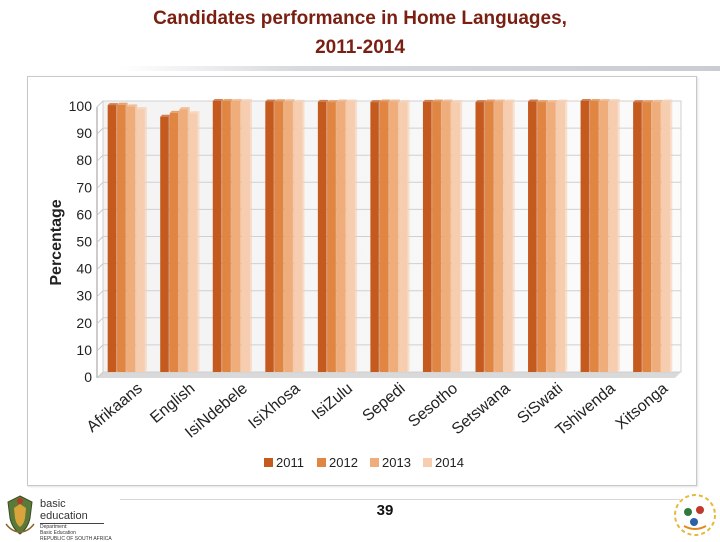 Image resolution: width=720 pixels, height=542 pixels. What do you see at coordinates (389, 375) in the screenshot?
I see `plot-floor` at bounding box center [389, 375].